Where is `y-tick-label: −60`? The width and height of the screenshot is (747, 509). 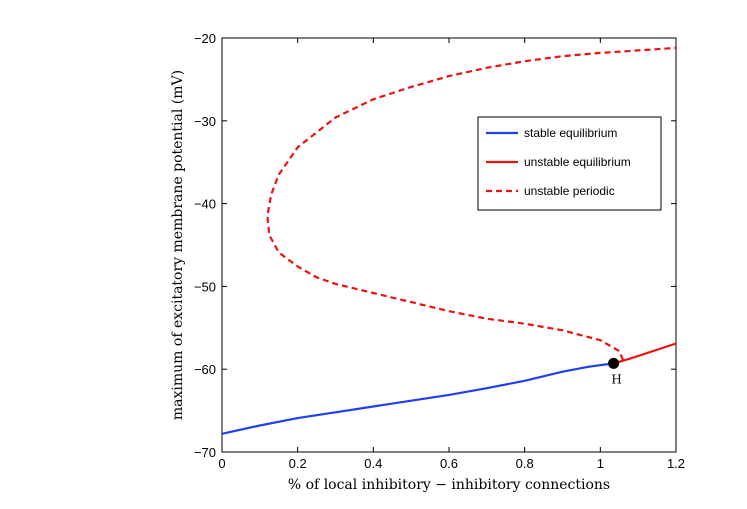
y-tick-label: −60 is located at coordinates (205, 369).